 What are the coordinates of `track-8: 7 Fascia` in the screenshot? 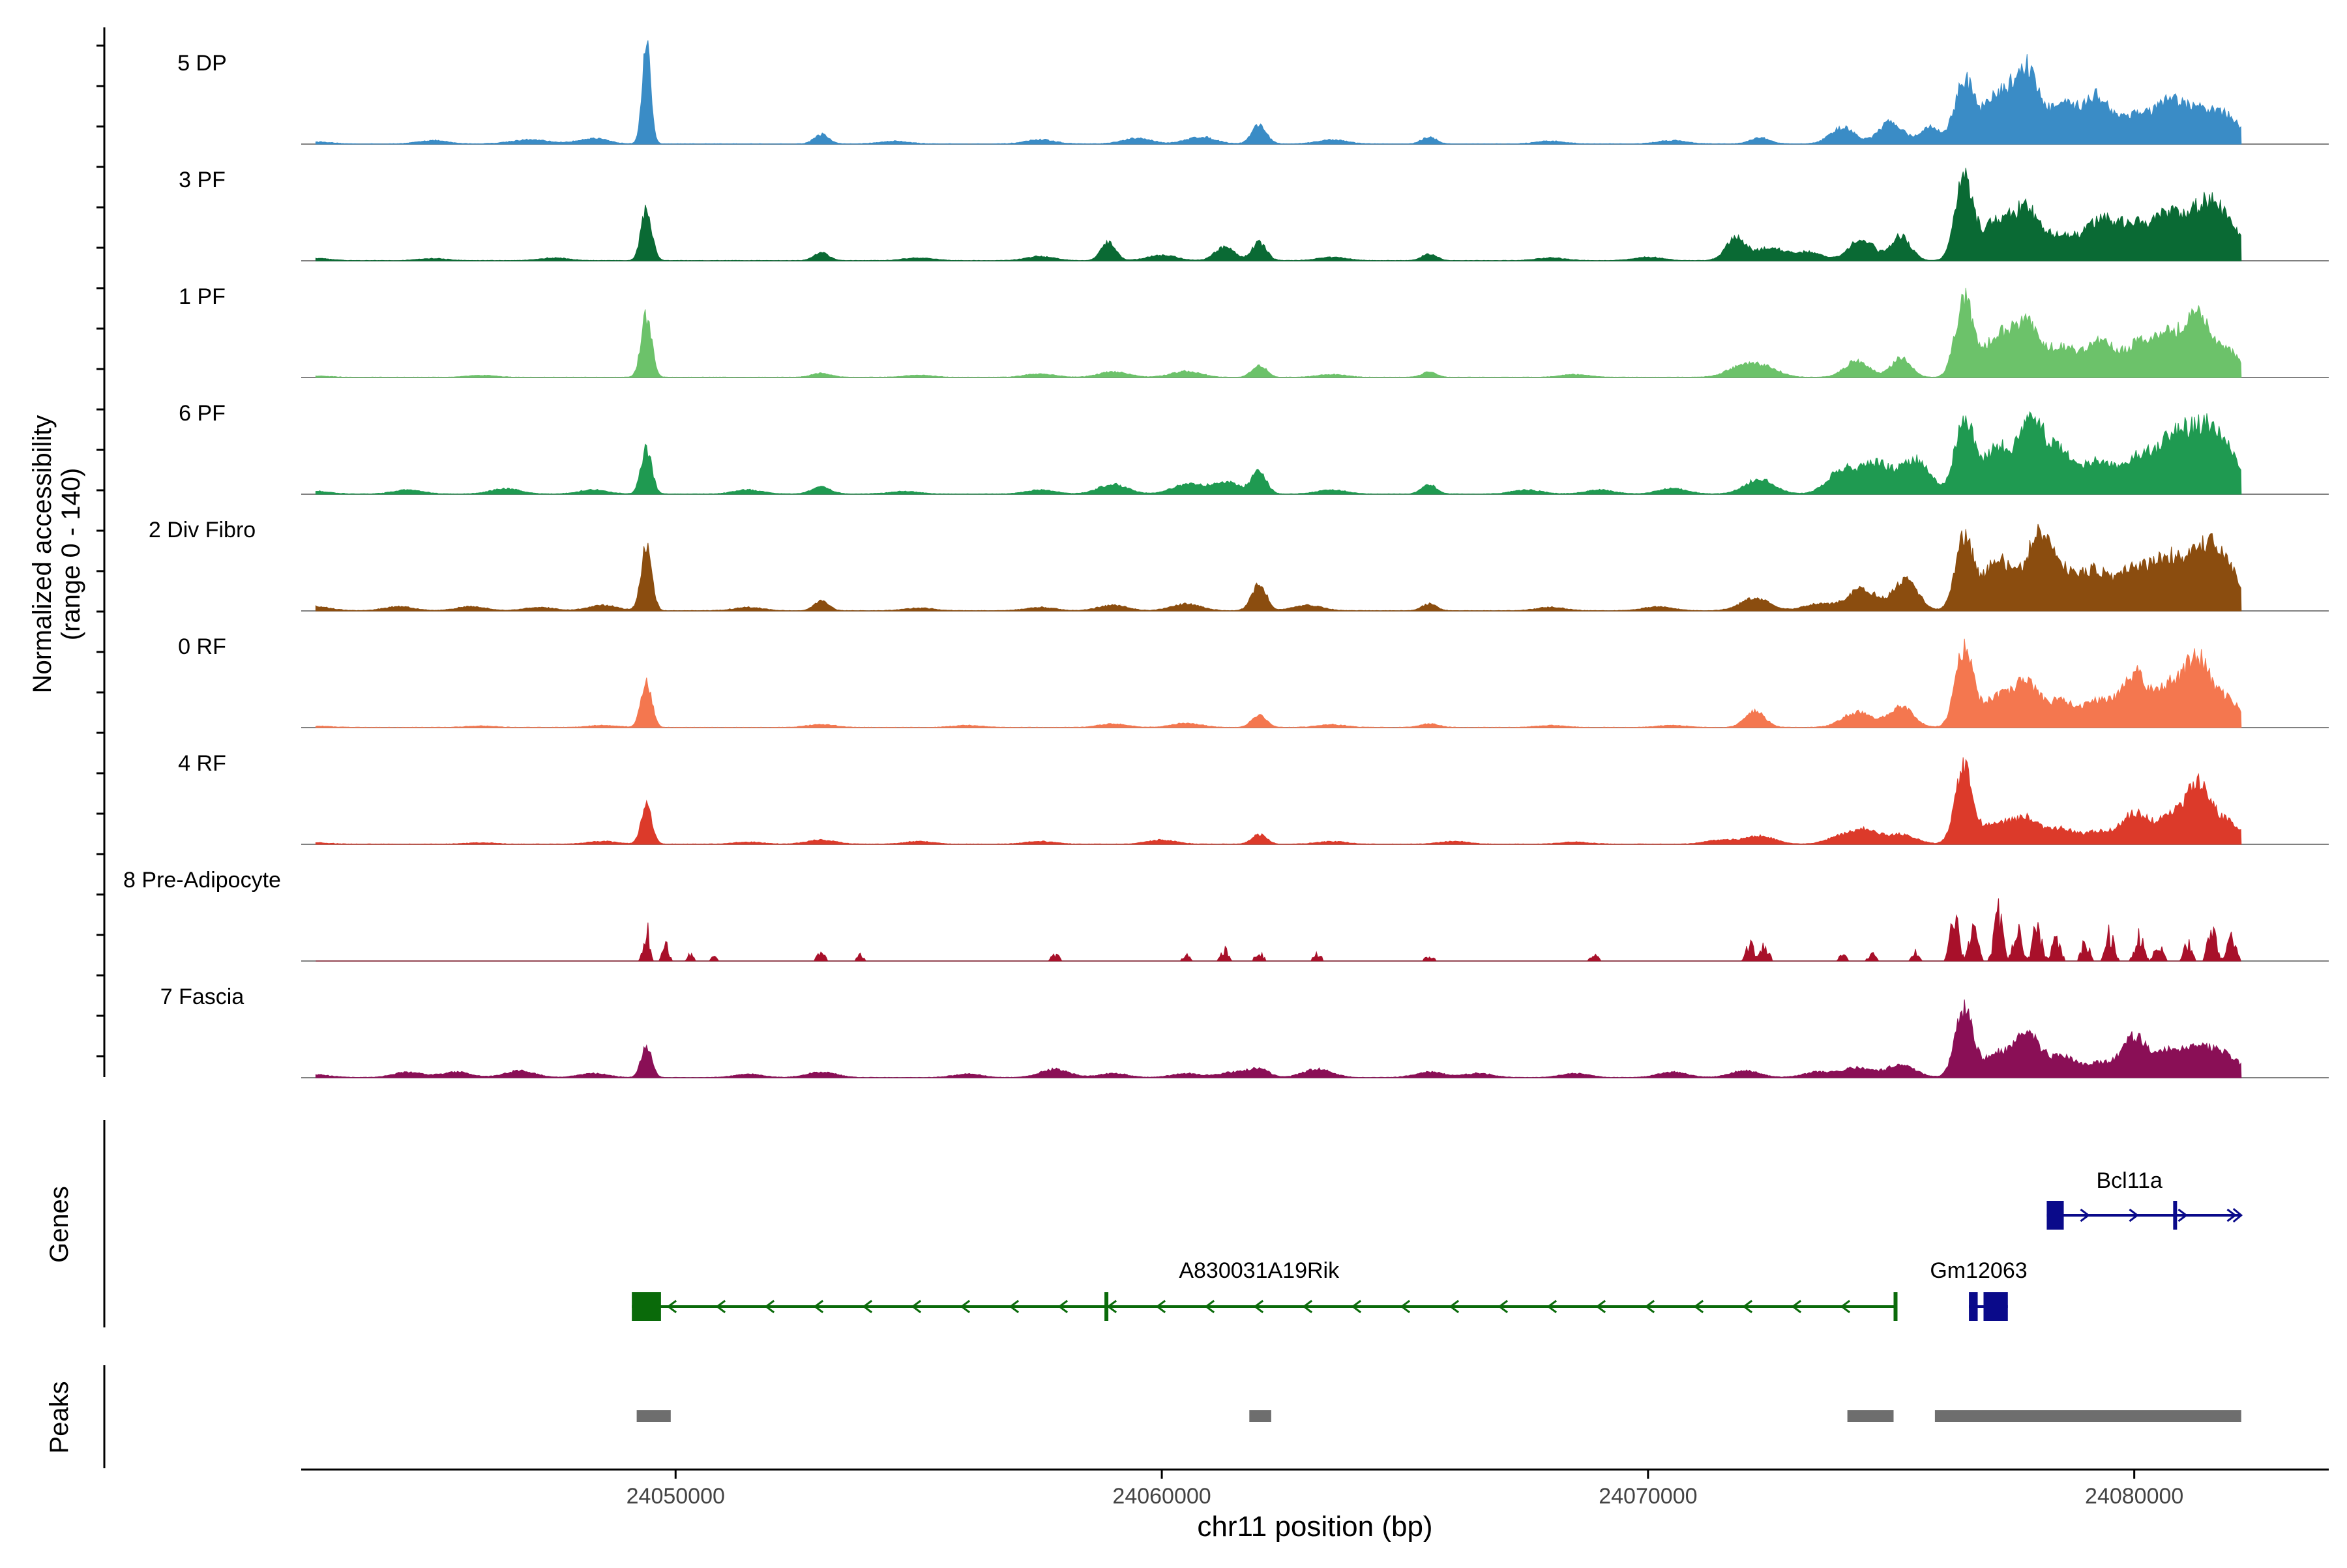 It's located at (1244, 1031).